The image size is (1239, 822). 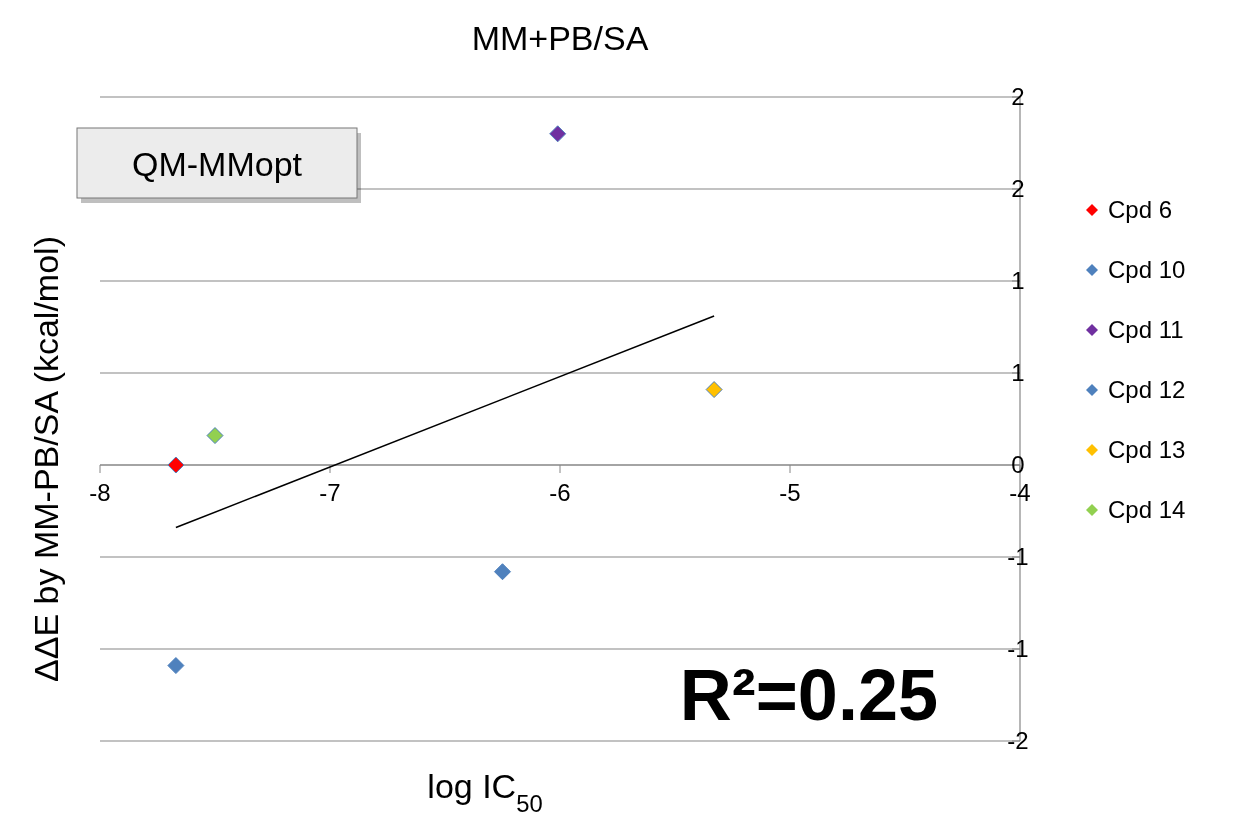 What do you see at coordinates (1020, 492) in the screenshot?
I see `x-tick-label: -4` at bounding box center [1020, 492].